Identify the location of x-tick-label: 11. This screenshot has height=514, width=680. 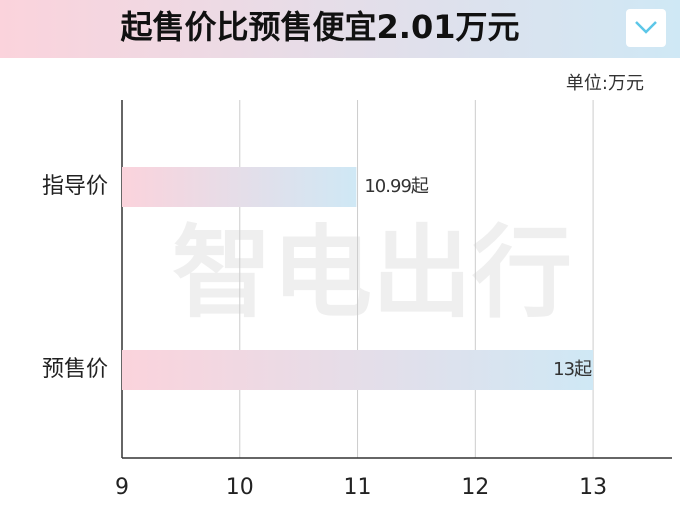
(358, 487).